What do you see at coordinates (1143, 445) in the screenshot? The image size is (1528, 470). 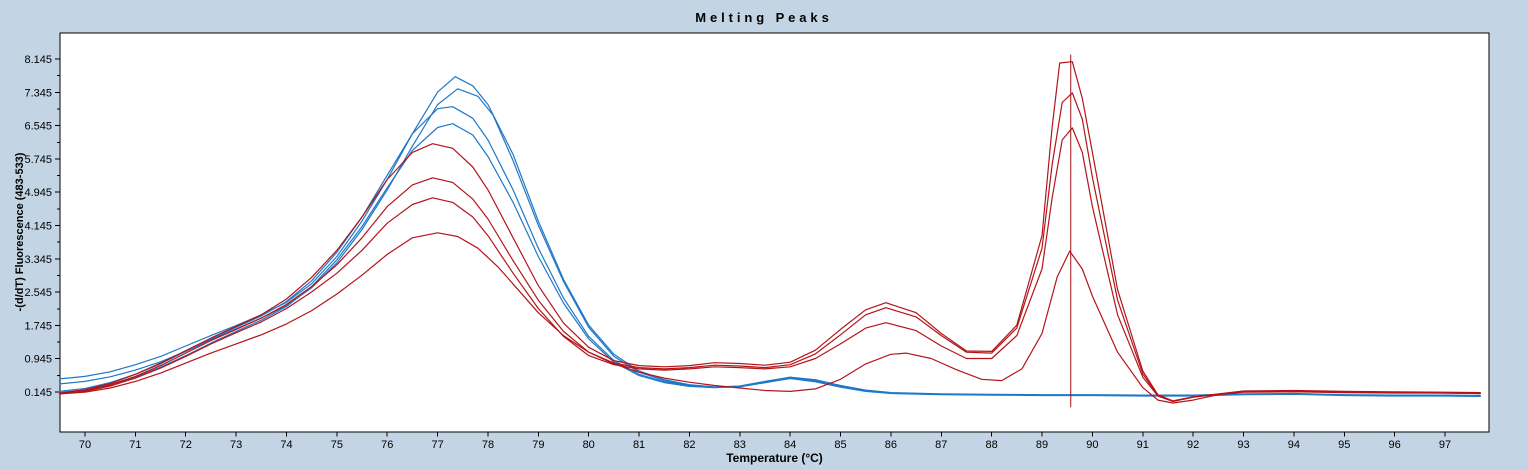 I see `x-tick-label: 91` at bounding box center [1143, 445].